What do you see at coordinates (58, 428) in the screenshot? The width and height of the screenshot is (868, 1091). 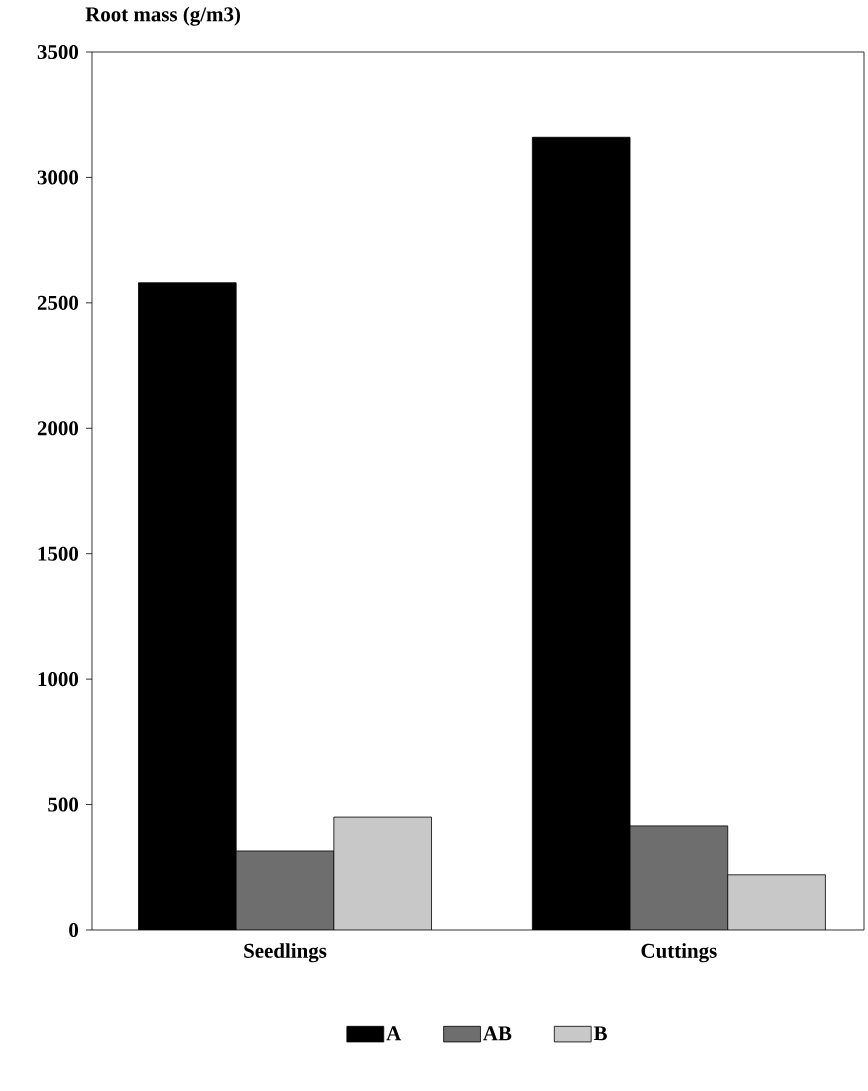 I see `y-tick-label: 2000` at bounding box center [58, 428].